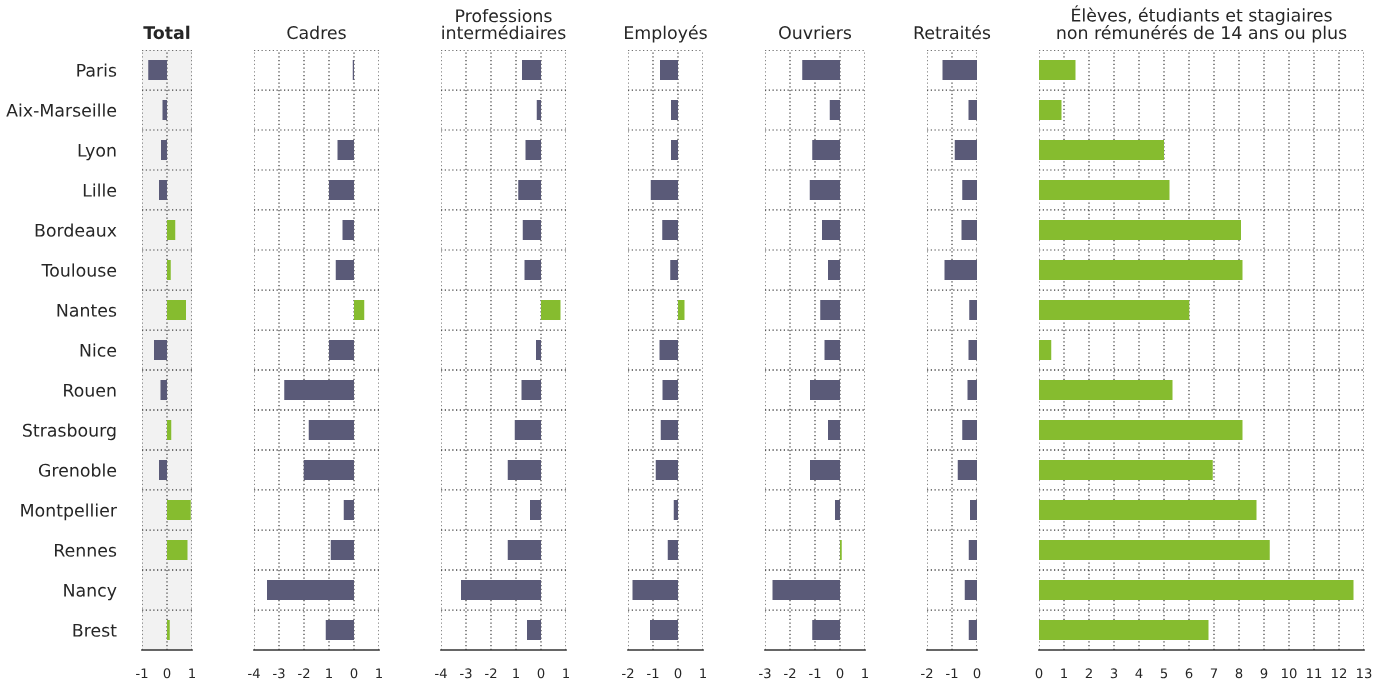 The width and height of the screenshot is (1386, 679). I want to click on y-tick-label: Strasbourg, so click(69, 432).